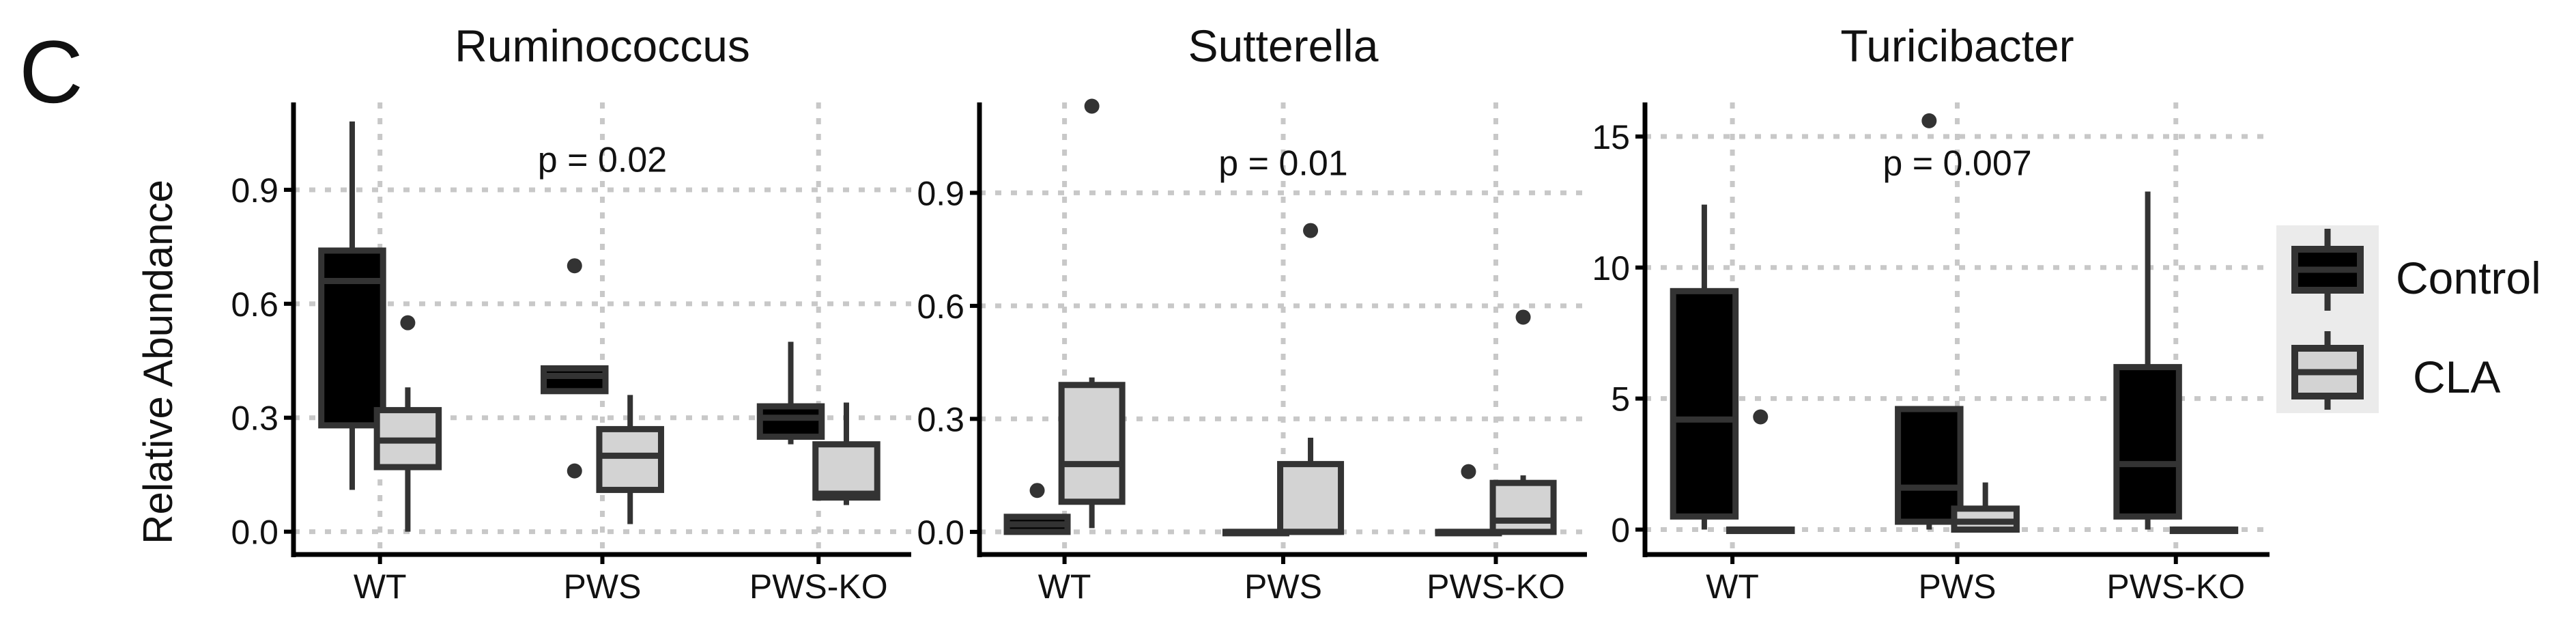 The image size is (2576, 618). What do you see at coordinates (1611, 137) in the screenshot?
I see `y-tick-label: 15` at bounding box center [1611, 137].